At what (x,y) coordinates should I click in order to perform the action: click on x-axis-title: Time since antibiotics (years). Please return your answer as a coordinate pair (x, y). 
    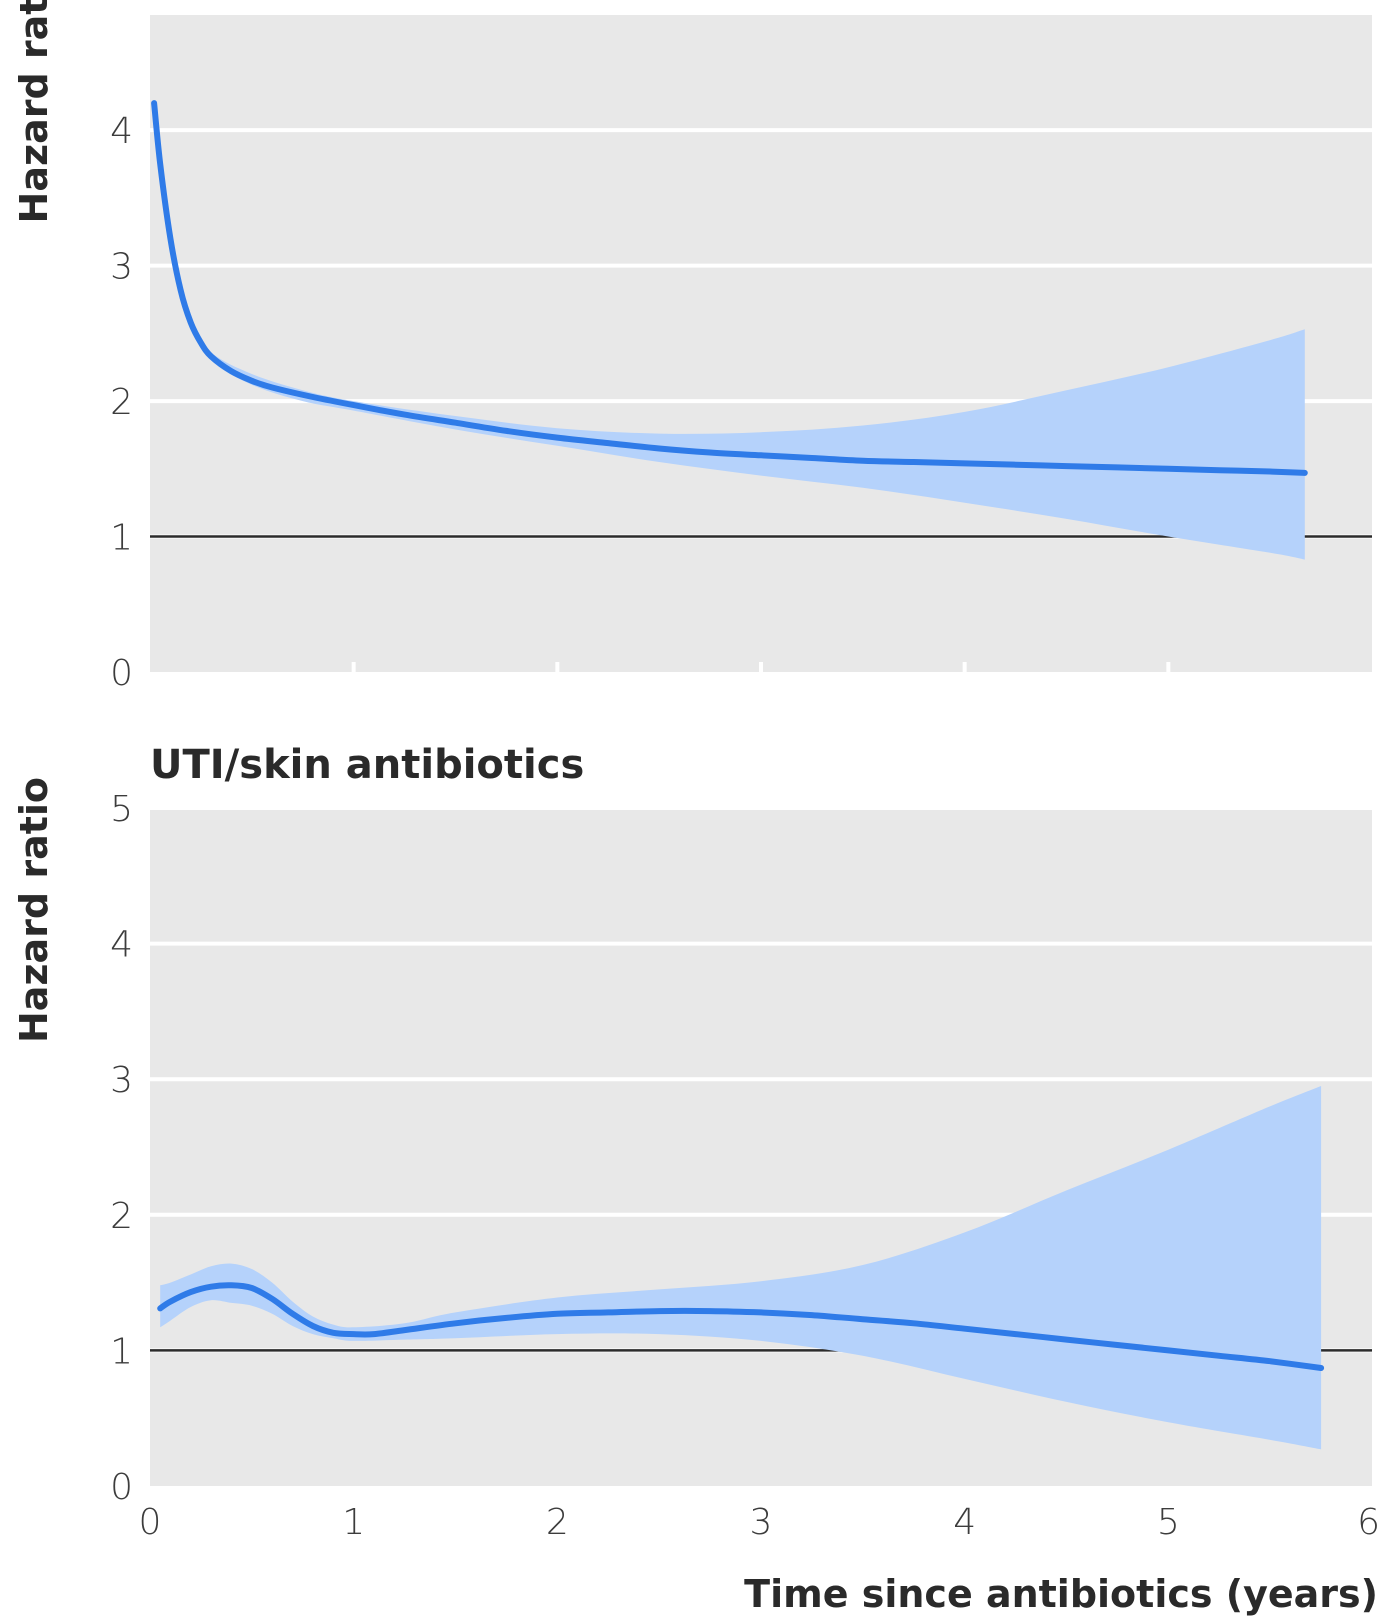
    Looking at the image, I should click on (1061, 1594).